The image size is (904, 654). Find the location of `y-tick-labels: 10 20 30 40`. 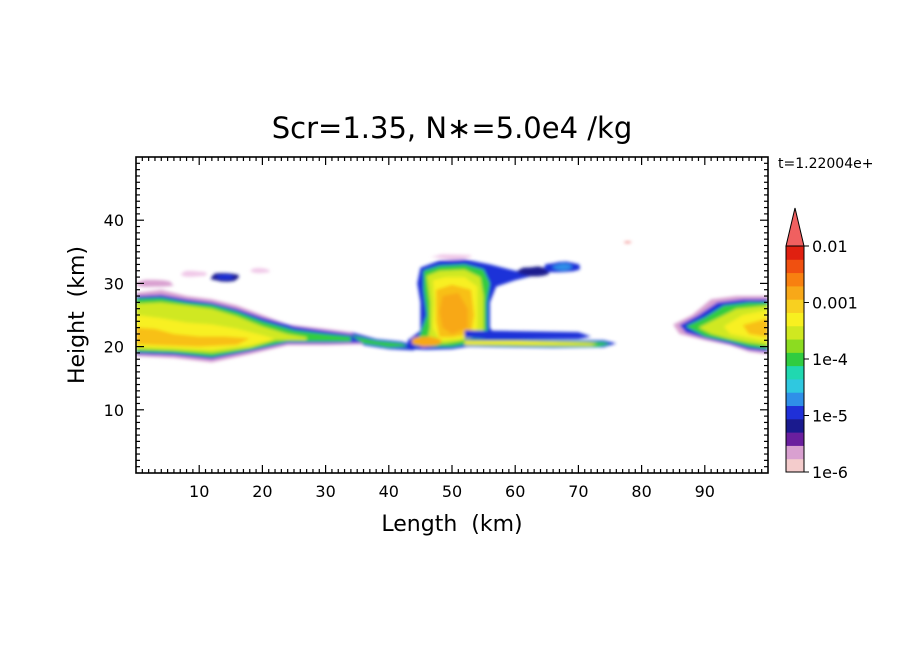

y-tick-labels: 10 20 30 40 is located at coordinates (114, 315).